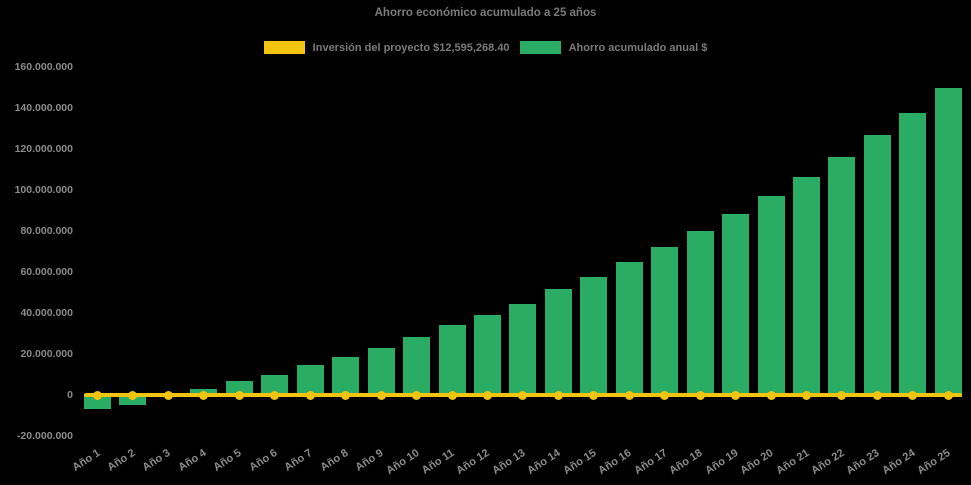 The width and height of the screenshot is (971, 485). Describe the element at coordinates (615, 462) in the screenshot. I see `x-tick-label: Año 16` at that location.